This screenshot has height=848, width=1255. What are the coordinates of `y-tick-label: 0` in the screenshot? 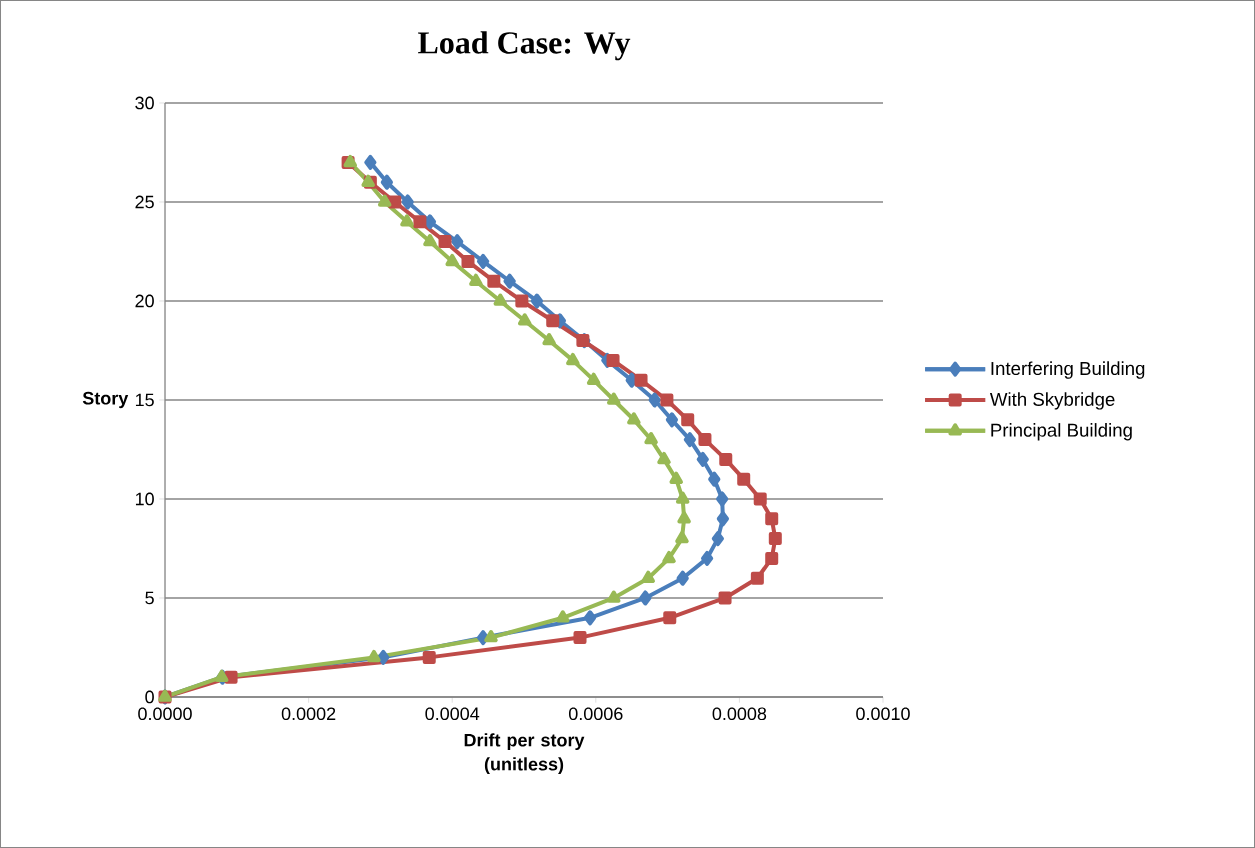 It's located at (149, 697).